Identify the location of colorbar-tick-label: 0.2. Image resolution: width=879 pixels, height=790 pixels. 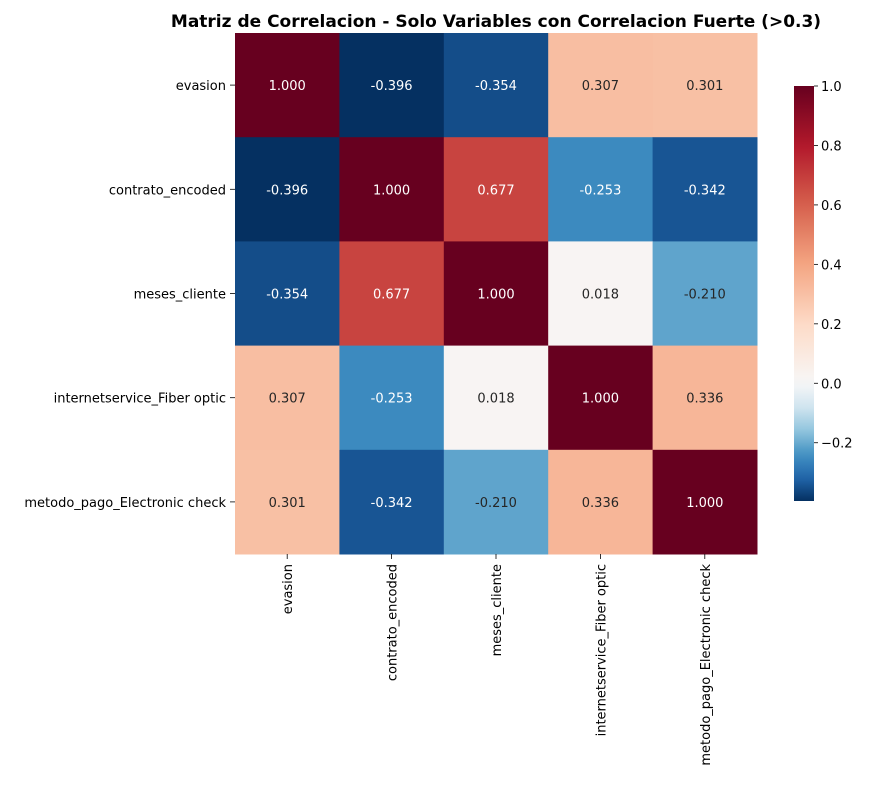
(831, 325).